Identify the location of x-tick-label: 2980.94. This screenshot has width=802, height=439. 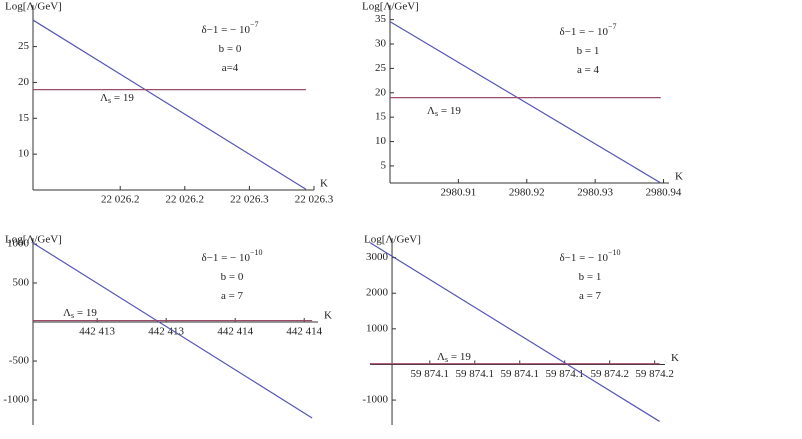
(664, 193).